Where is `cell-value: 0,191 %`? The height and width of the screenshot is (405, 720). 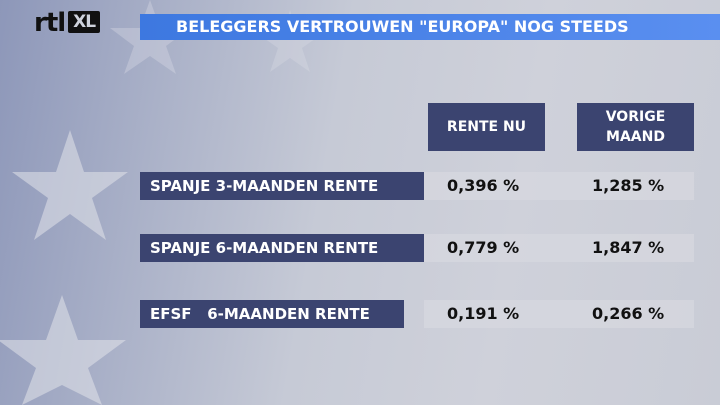 cell-value: 0,191 % is located at coordinates (483, 313).